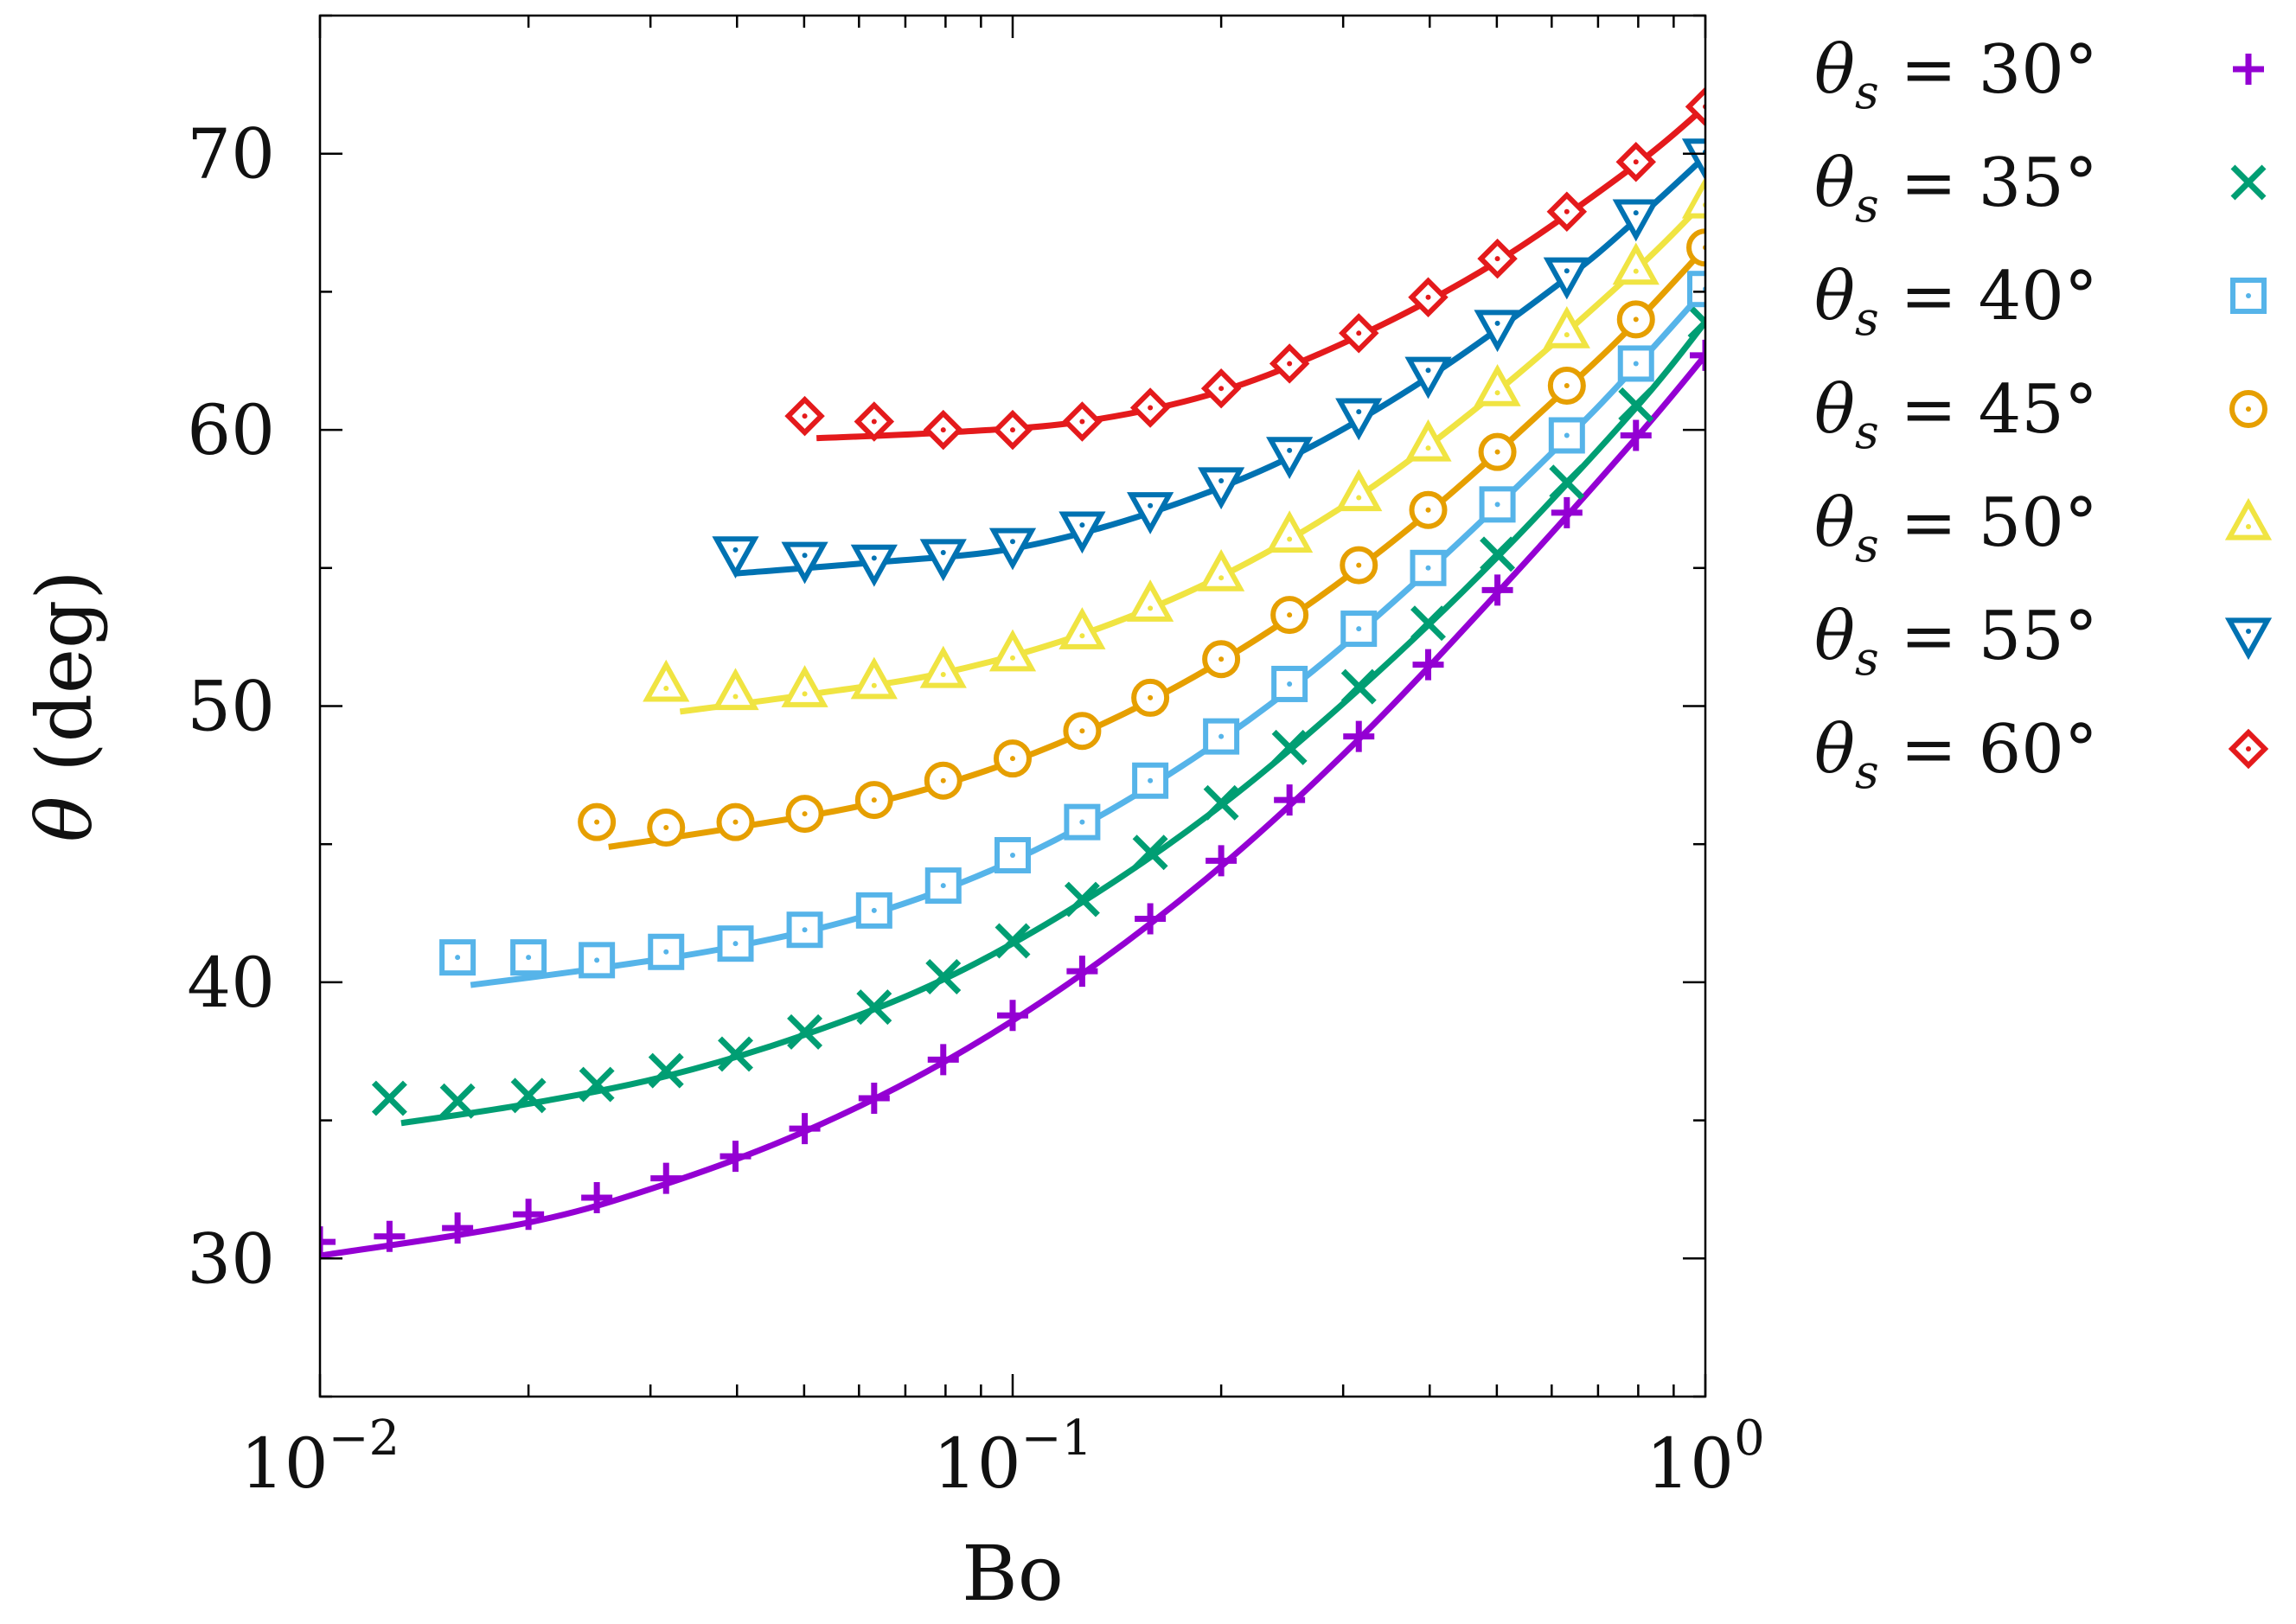 The image size is (2296, 1624). Describe the element at coordinates (2041, 755) in the screenshot. I see `legend-item-6: θs = 60°` at that location.